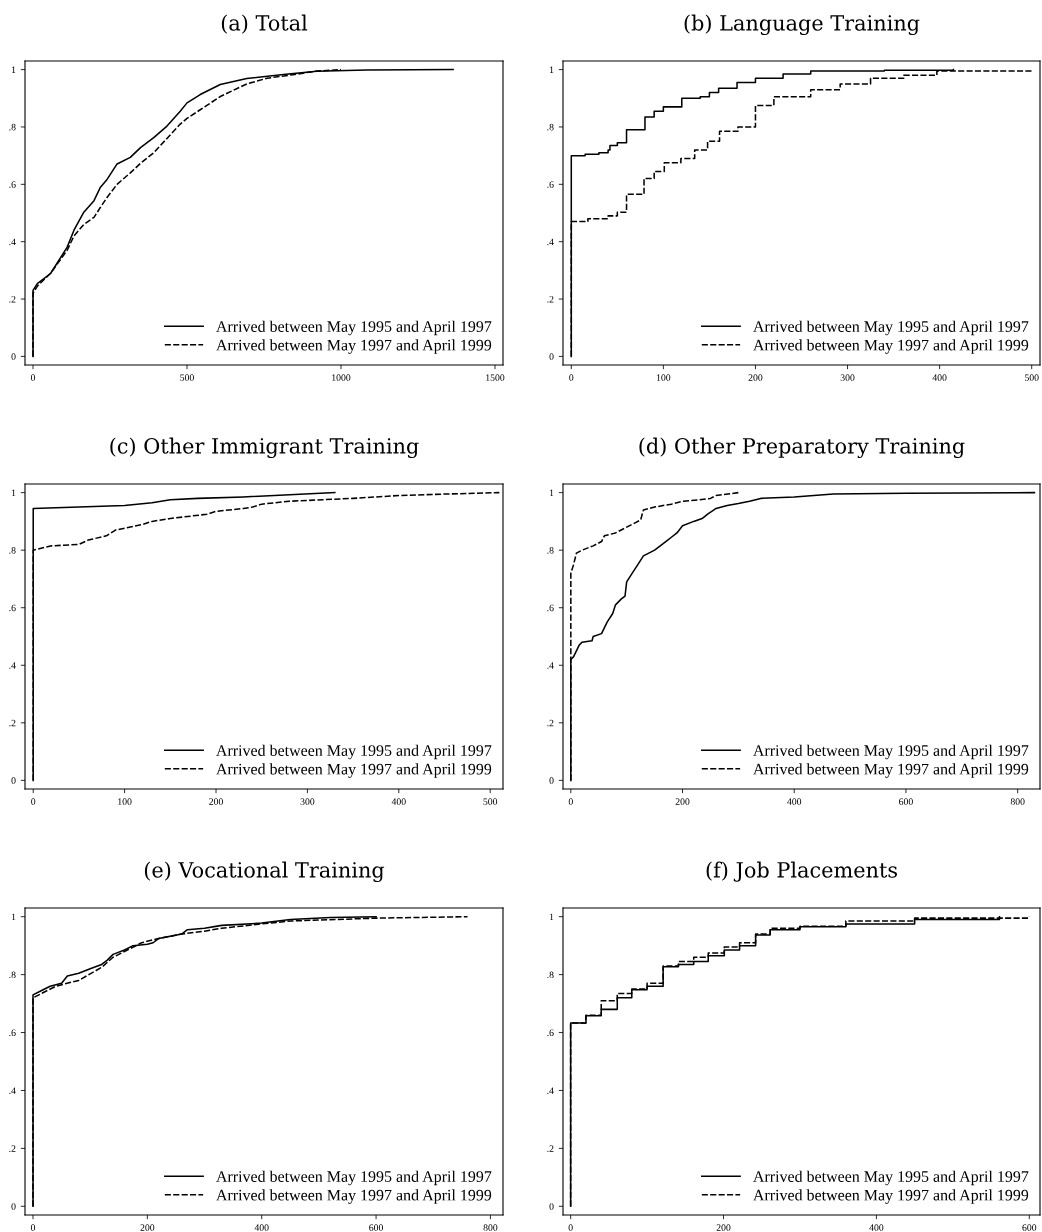 The width and height of the screenshot is (1042, 1232). I want to click on chart-title: (e) Vocational Training, so click(264, 872).